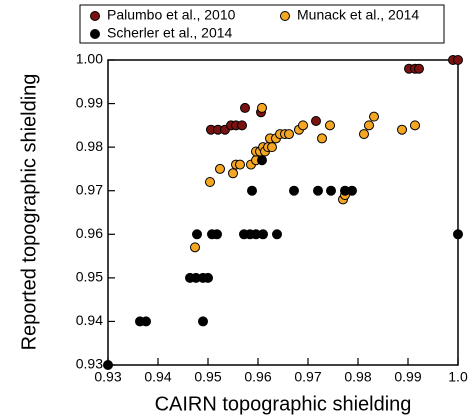 The width and height of the screenshot is (472, 420). I want to click on x-tick-label: 0.97, so click(307, 377).